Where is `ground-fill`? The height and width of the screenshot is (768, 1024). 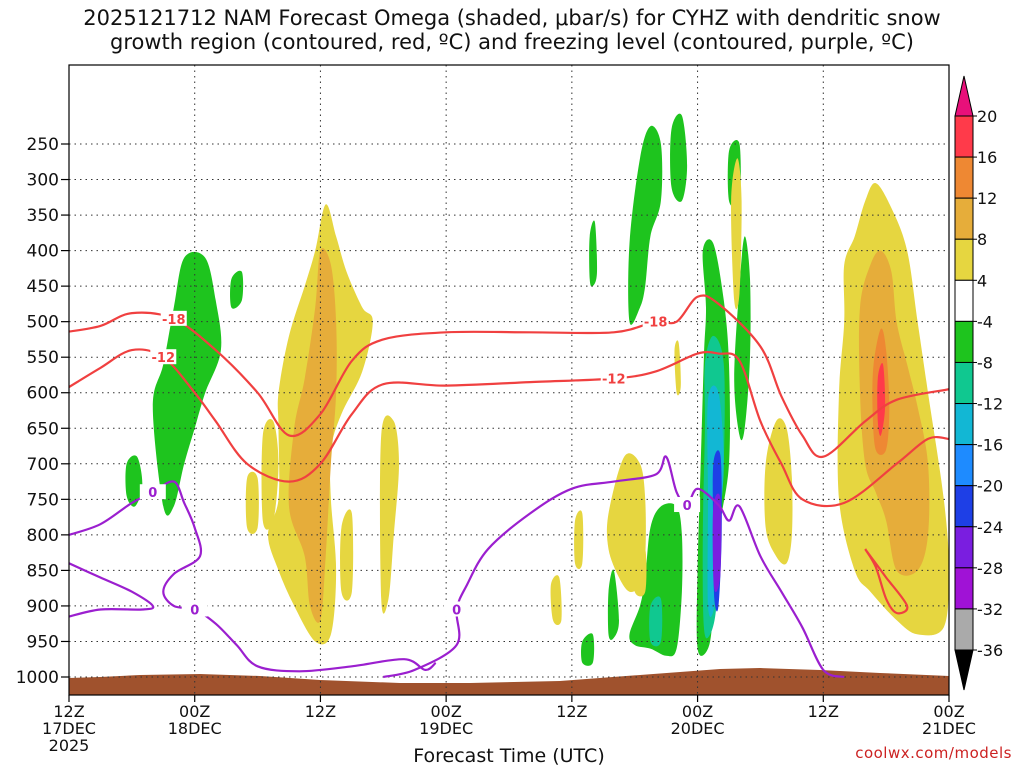 ground-fill is located at coordinates (509, 681).